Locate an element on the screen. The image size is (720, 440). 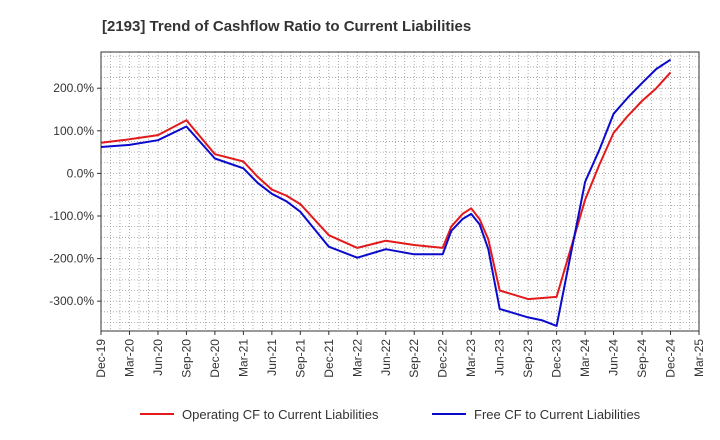
y-axis: 200.0% 100.0% 0.0% -100.0% -200.0% -300.0% is located at coordinates (75, 194).